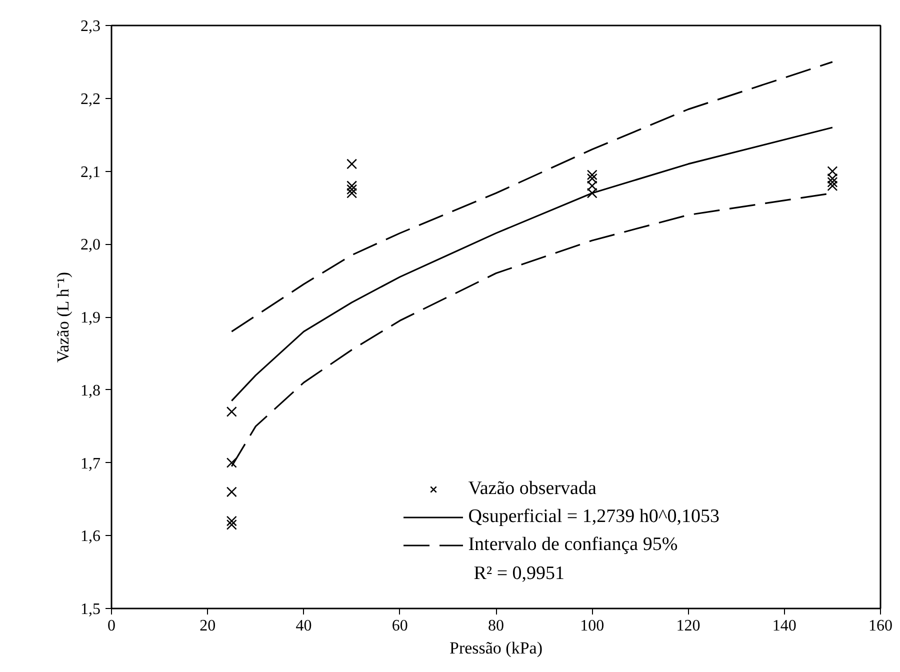  What do you see at coordinates (90, 463) in the screenshot?
I see `y-tick-label: 1,7` at bounding box center [90, 463].